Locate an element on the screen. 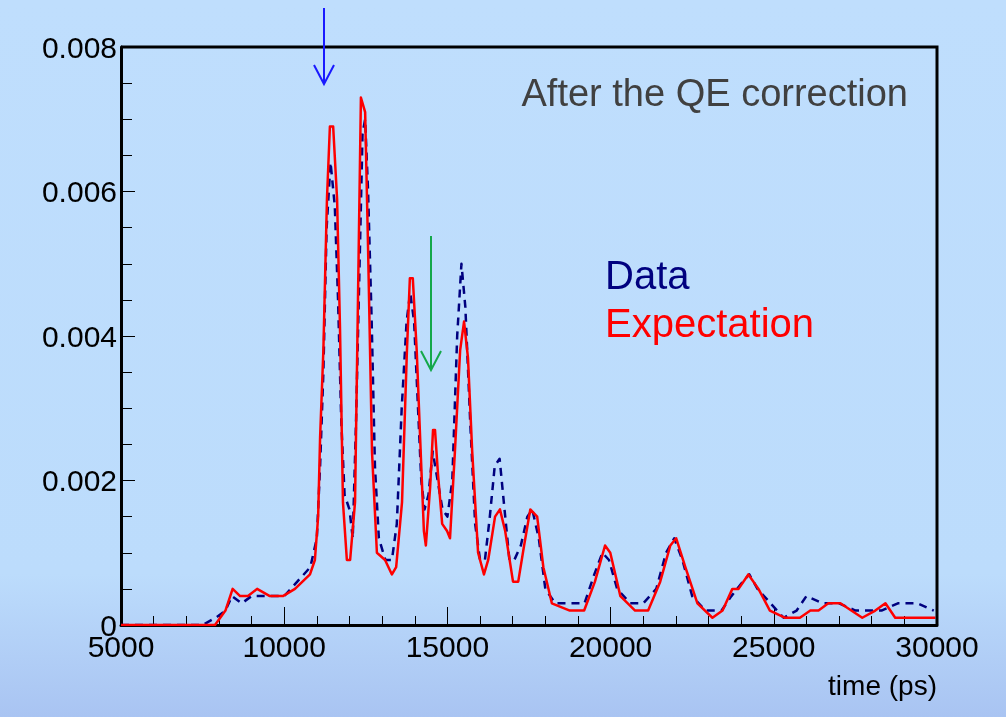 Image resolution: width=1006 pixels, height=717 pixels. y-tick-label: 0.006 is located at coordinates (79, 191).